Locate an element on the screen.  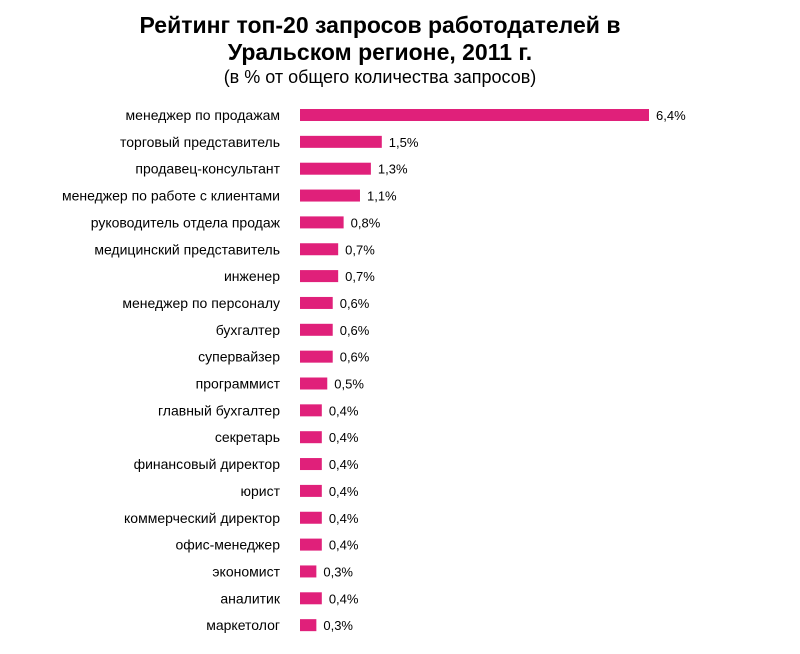
value-label: 1,3% is located at coordinates (393, 169).